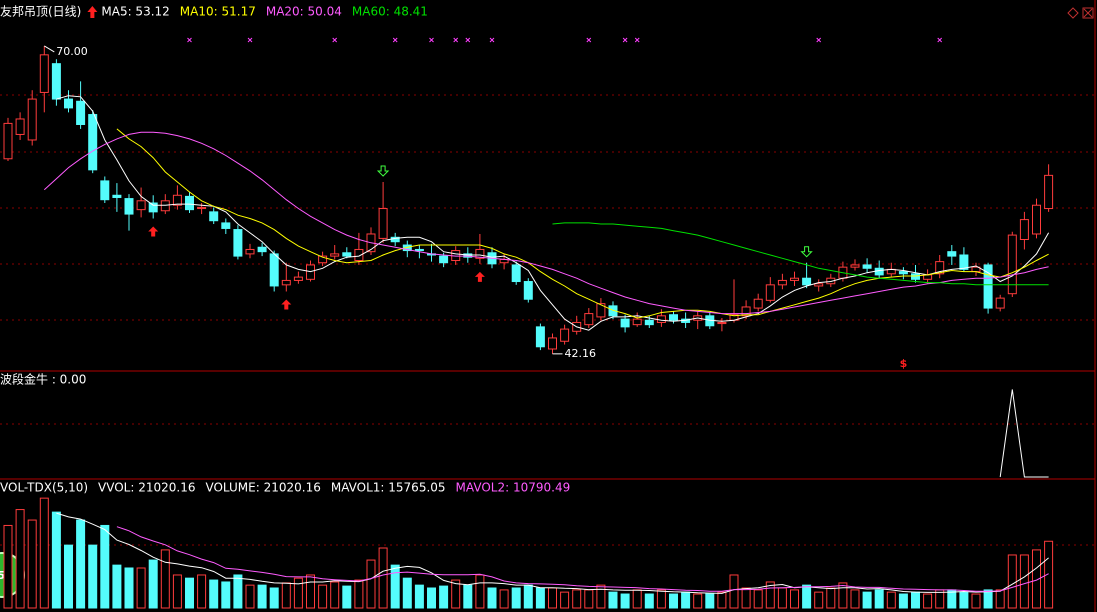 This screenshot has width=1097, height=612. What do you see at coordinates (390, 12) in the screenshot?
I see `legend-entry: MA60: 48.41` at bounding box center [390, 12].